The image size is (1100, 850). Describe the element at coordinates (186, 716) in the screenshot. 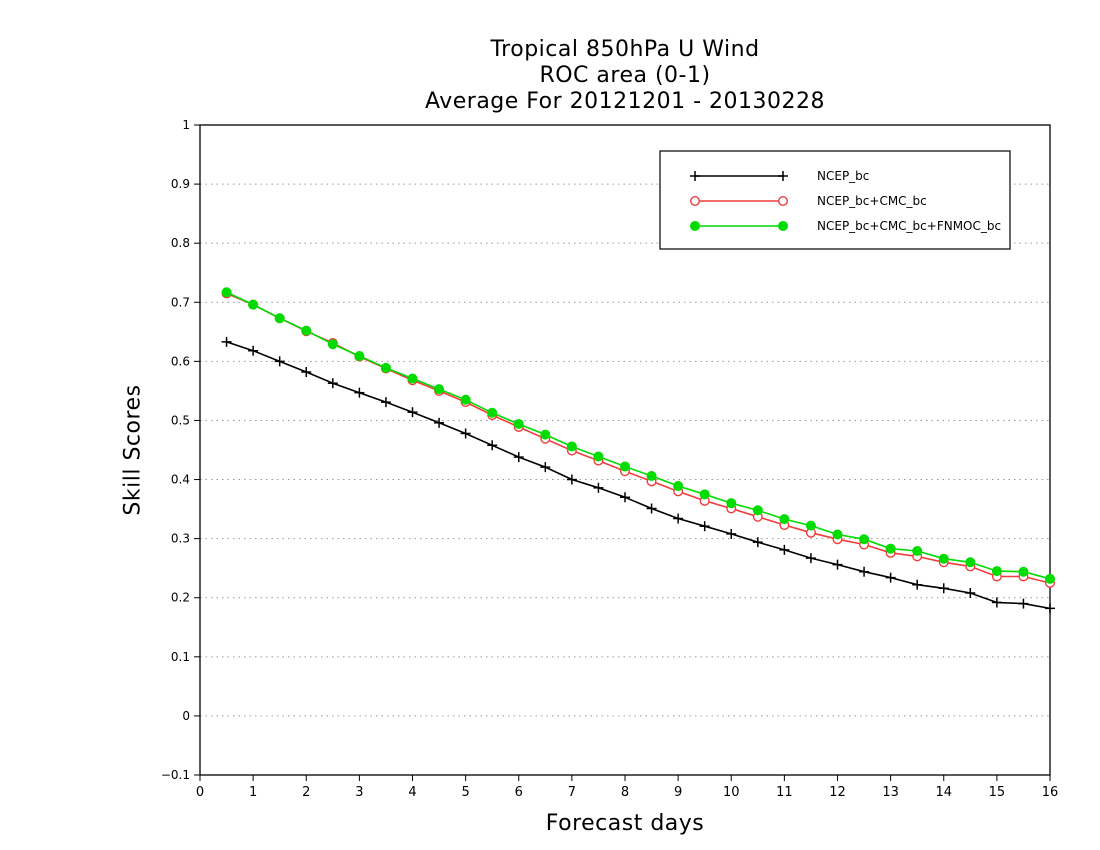

I see `y-tick-label: 0` at that location.